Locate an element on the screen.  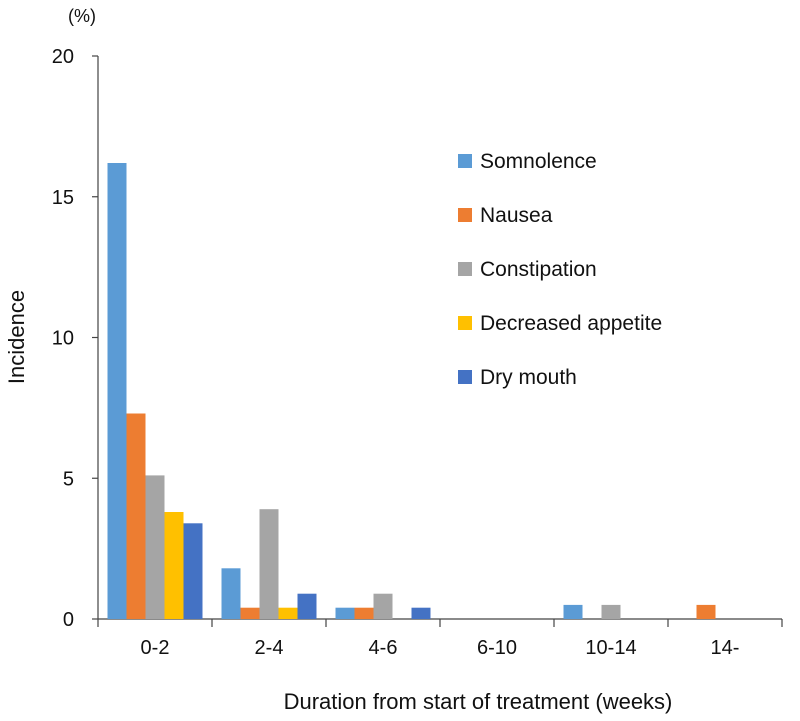
legend-label: Decreased appetite is located at coordinates (571, 323).